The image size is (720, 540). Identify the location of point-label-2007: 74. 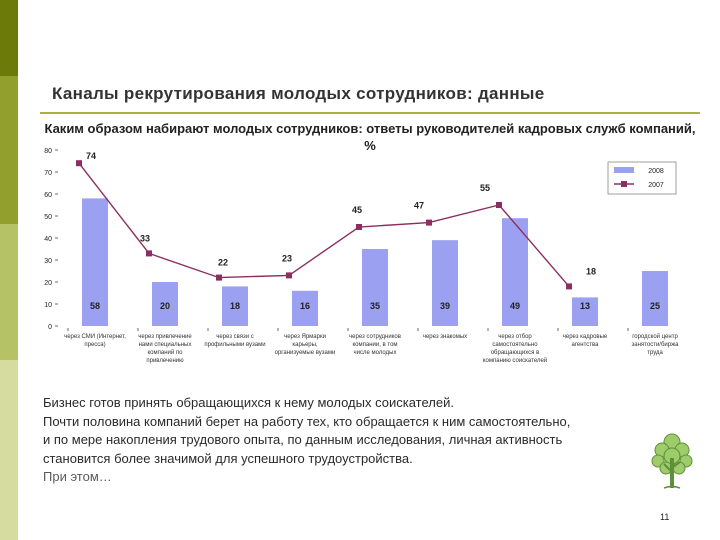
(91, 156).